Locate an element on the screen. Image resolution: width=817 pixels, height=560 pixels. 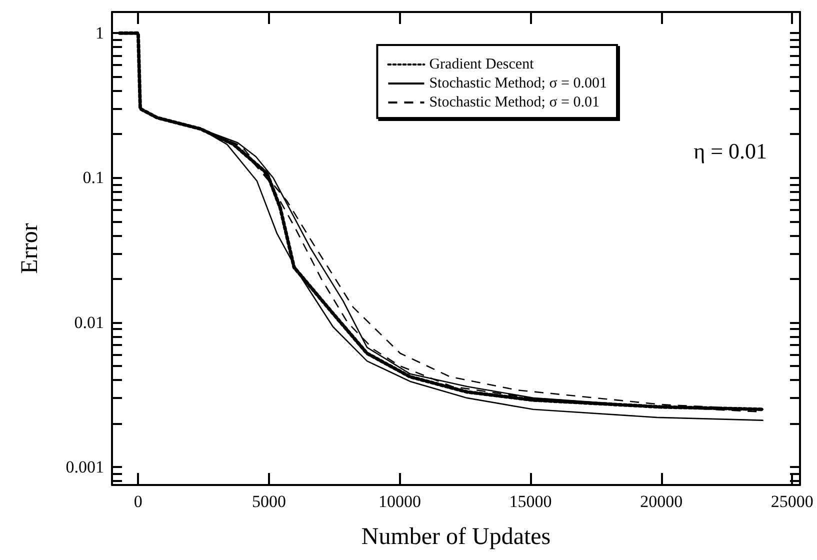
x-tick-label: 25000 is located at coordinates (792, 501).